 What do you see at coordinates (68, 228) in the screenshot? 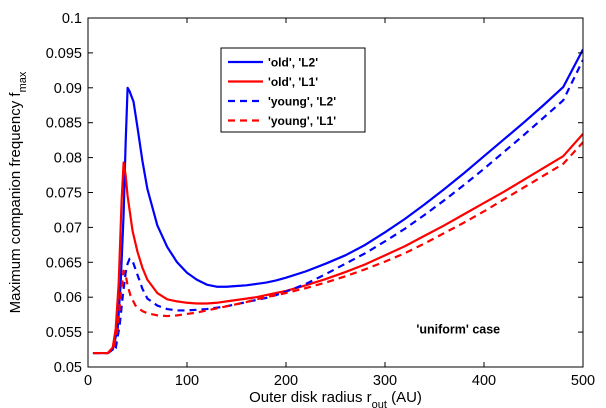
I see `y-tick-label: 0.07` at bounding box center [68, 228].